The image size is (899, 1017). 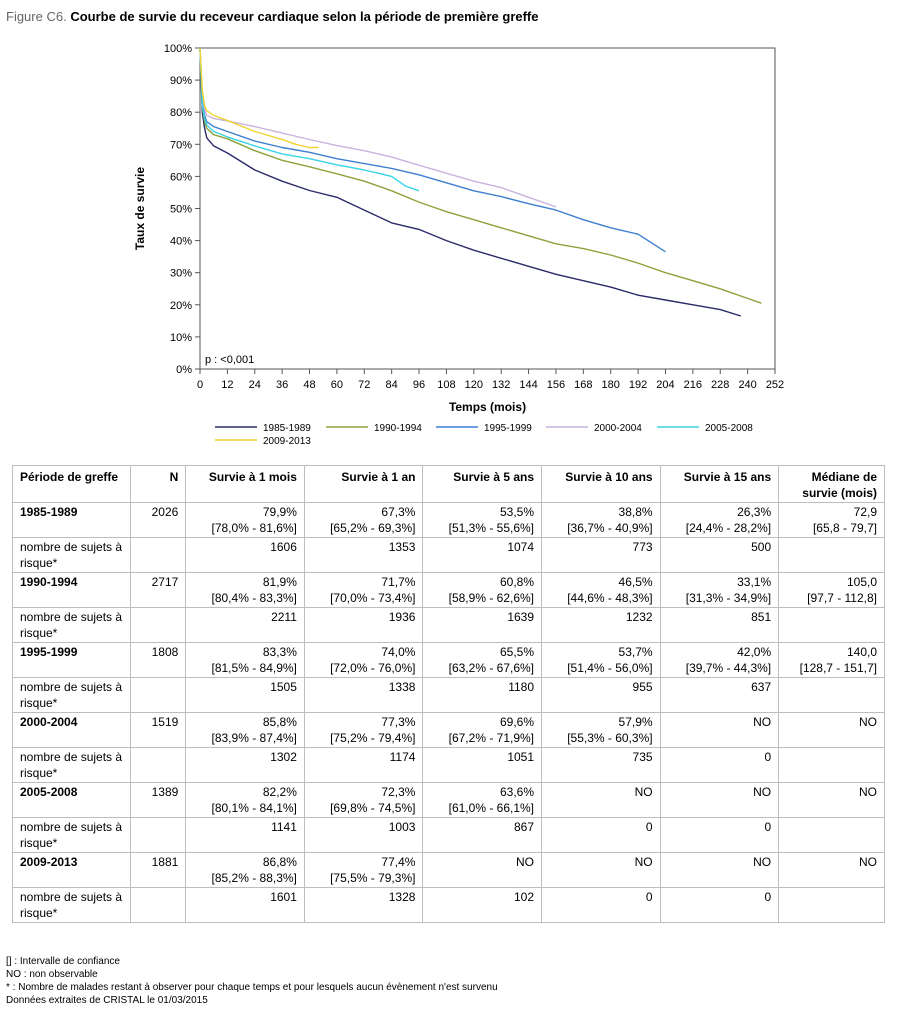 What do you see at coordinates (482, 555) in the screenshot?
I see `risk-cell: 1074` at bounding box center [482, 555].